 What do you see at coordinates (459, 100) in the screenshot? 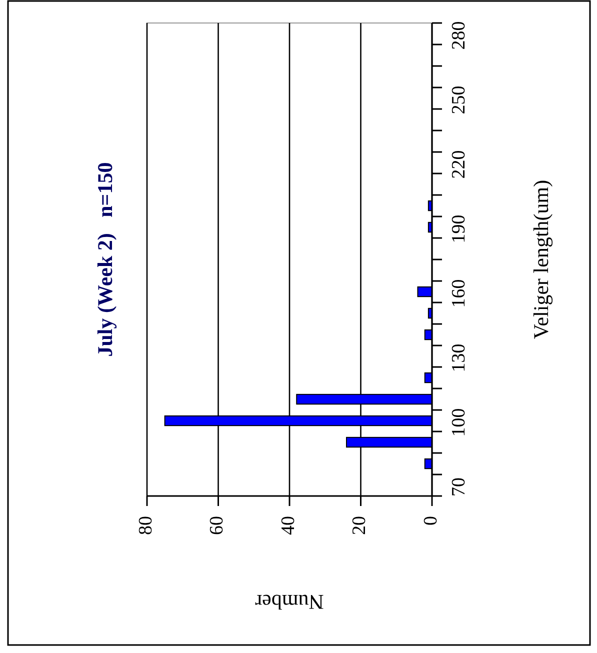
I see `y-tick-label: 250` at bounding box center [459, 100].